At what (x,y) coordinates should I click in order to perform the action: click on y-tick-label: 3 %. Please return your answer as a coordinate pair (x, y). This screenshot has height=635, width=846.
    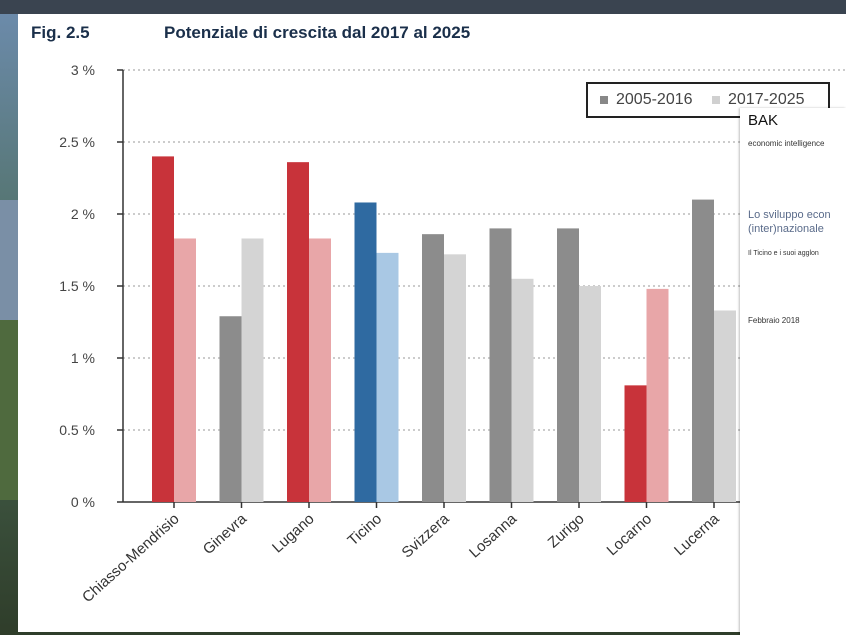
    Looking at the image, I should click on (83, 70).